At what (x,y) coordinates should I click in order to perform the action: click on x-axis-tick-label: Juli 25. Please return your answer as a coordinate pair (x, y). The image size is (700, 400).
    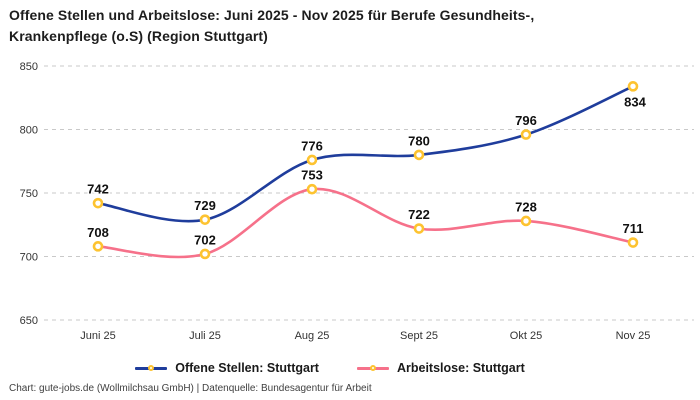
    Looking at the image, I should click on (205, 336).